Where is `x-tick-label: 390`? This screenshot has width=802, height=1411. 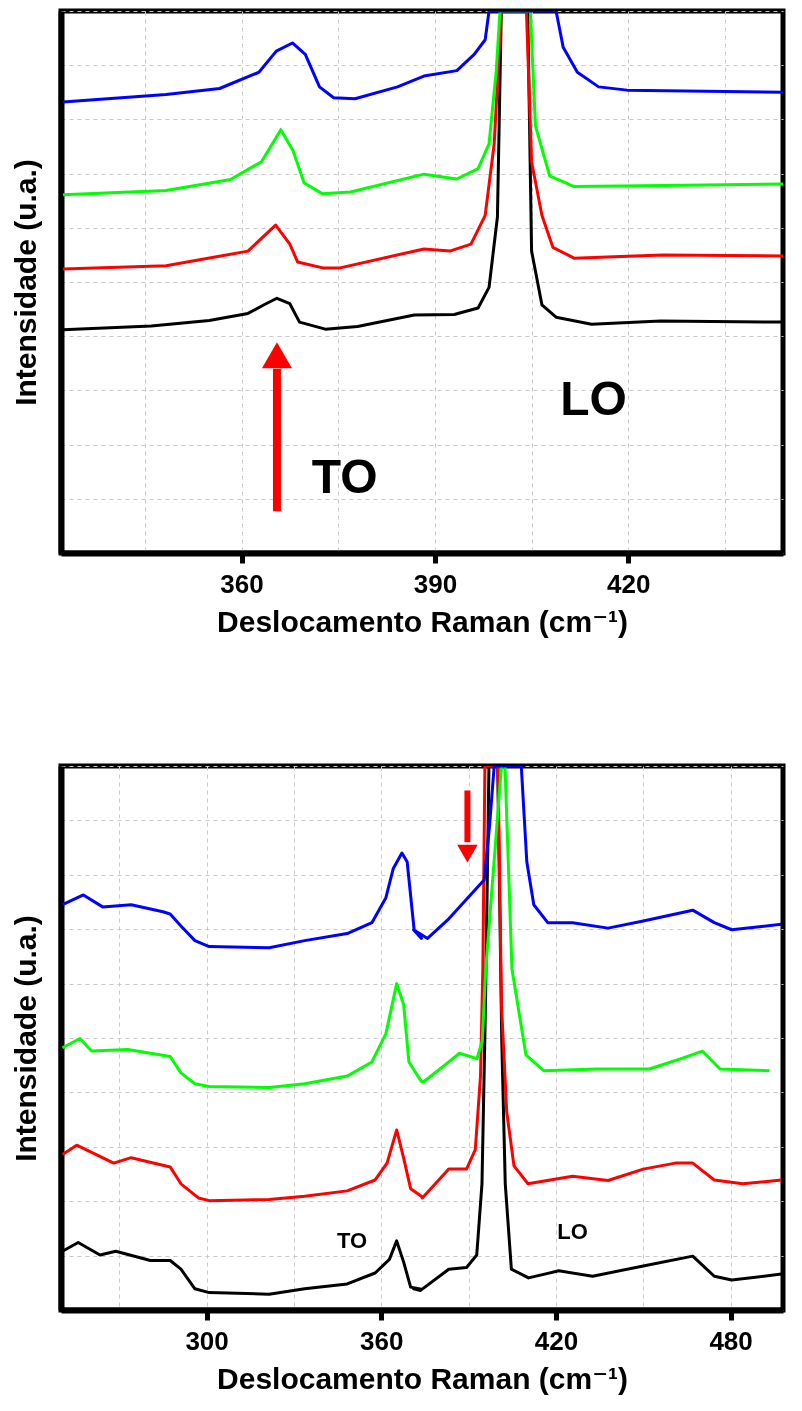 x-tick-label: 390 is located at coordinates (435, 583).